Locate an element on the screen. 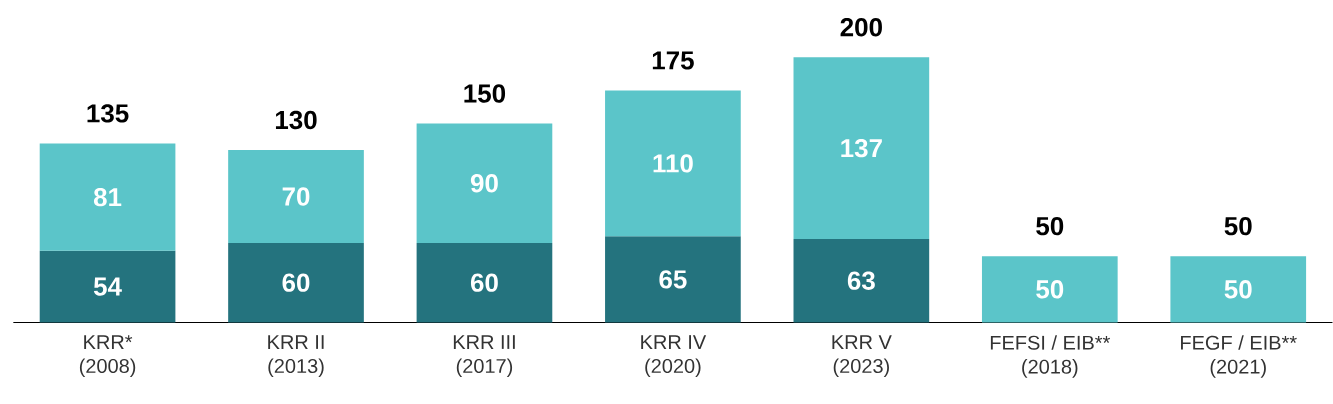 This screenshot has height=404, width=1333. data-label: 81 is located at coordinates (107, 197).